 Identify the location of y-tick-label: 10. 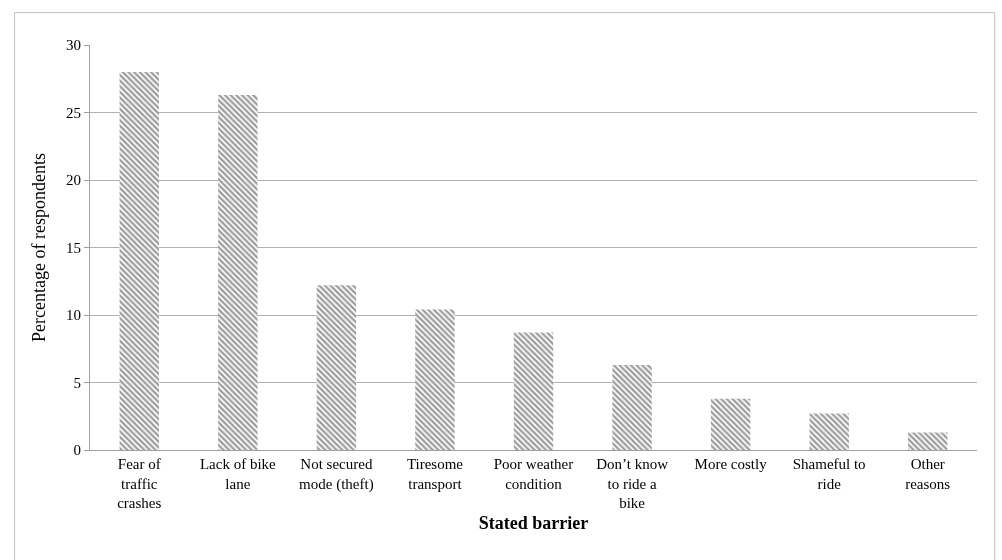
(73, 315).